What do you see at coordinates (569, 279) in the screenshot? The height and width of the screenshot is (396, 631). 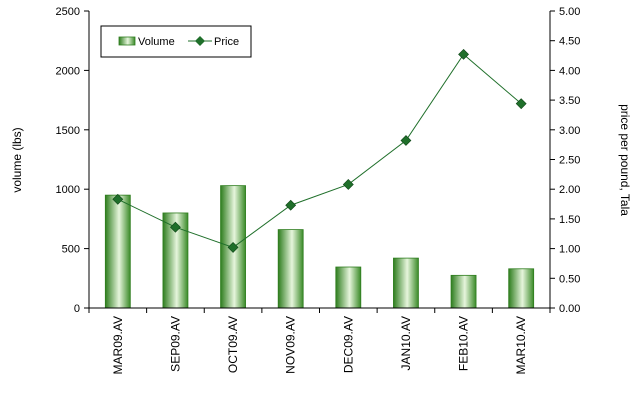 I see `y2-tick-label: 0.50` at bounding box center [569, 279].